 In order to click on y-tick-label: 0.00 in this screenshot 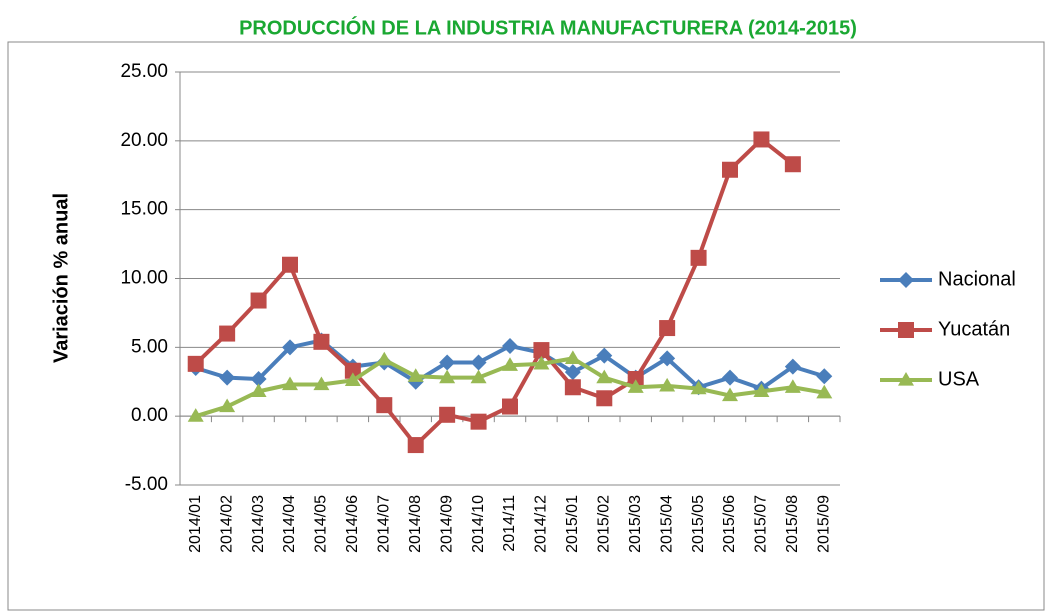, I will do `click(149, 415)`.